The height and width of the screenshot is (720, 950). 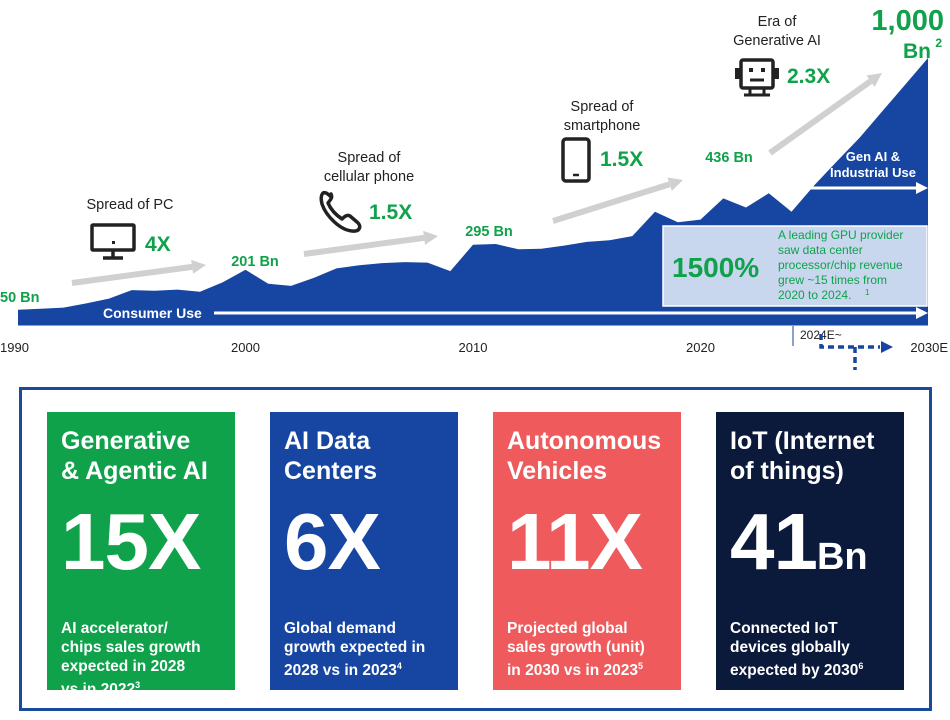 I want to click on robot-icon-ear-left, so click(x=737, y=73).